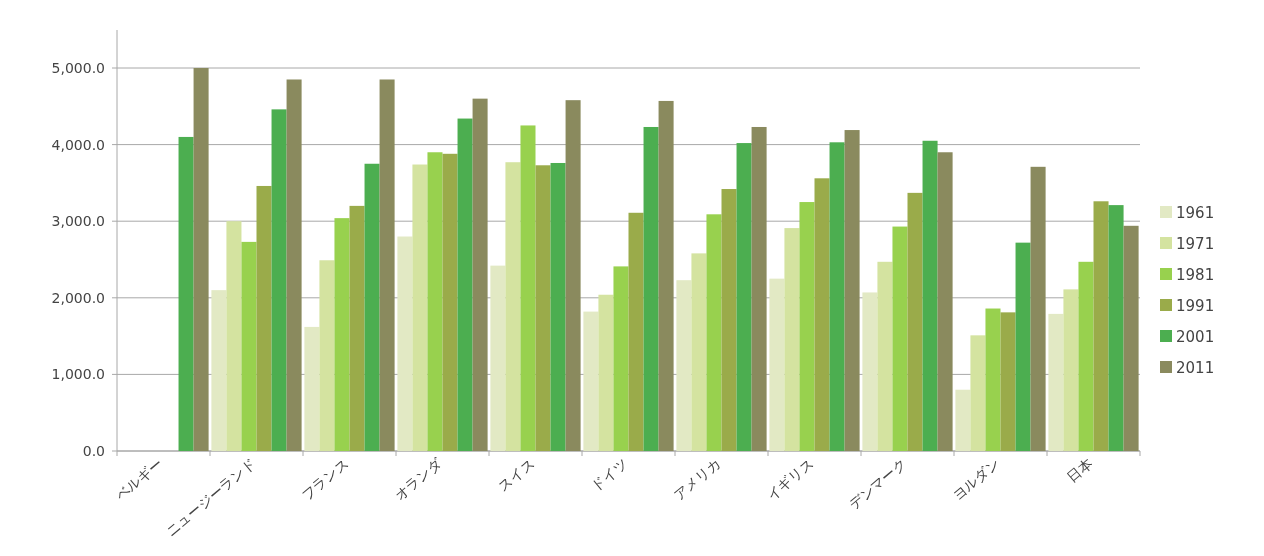  Describe the element at coordinates (976, 479) in the screenshot. I see `x-tick-label: ヨルダン` at that location.